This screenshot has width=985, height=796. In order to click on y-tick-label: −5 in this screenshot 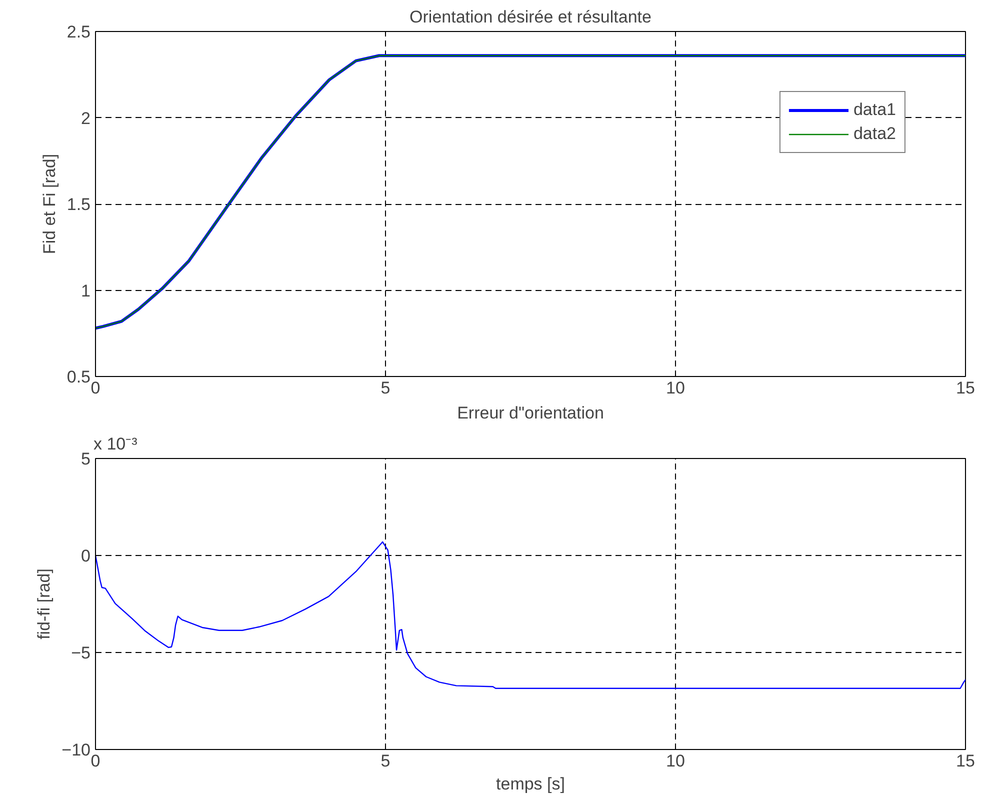, I will do `click(81, 653)`.